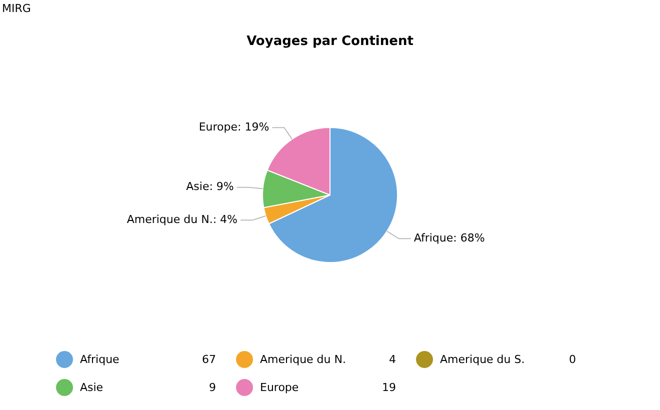 The width and height of the screenshot is (660, 410). What do you see at coordinates (330, 41) in the screenshot?
I see `chart-title: Voyages par Continent` at bounding box center [330, 41].